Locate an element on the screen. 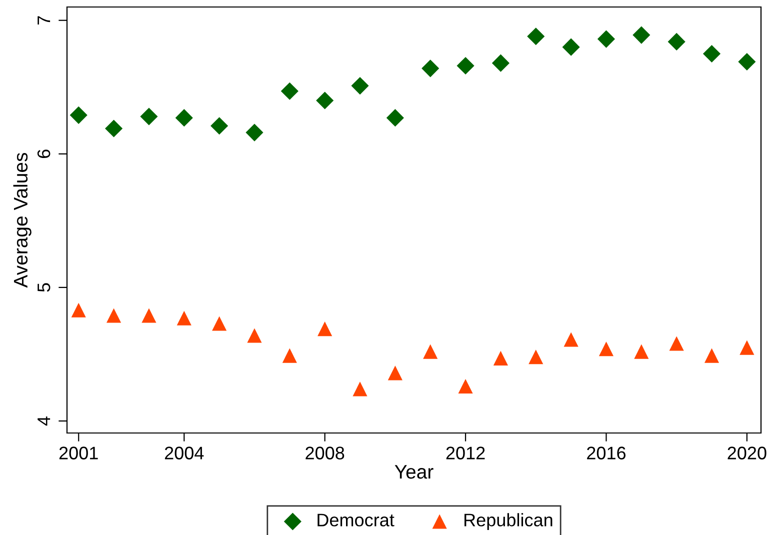 The height and width of the screenshot is (535, 770). legend-label: Republican is located at coordinates (508, 521).